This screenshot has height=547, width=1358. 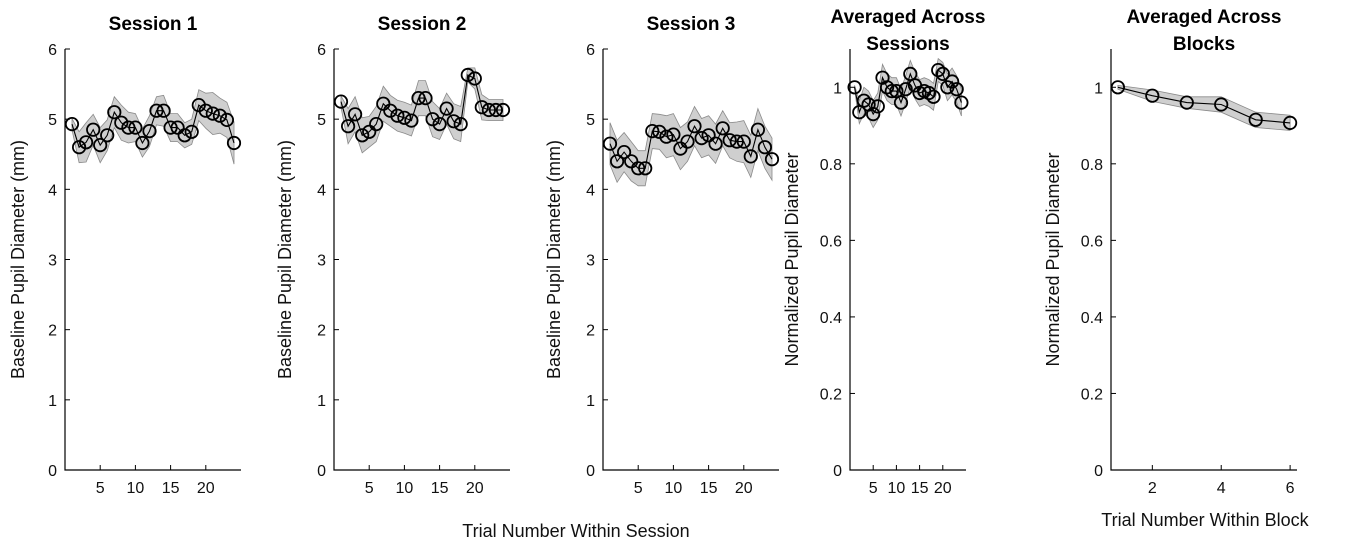 I want to click on x-axis-label-5: Trial Number Within Block, so click(x=1205, y=520).